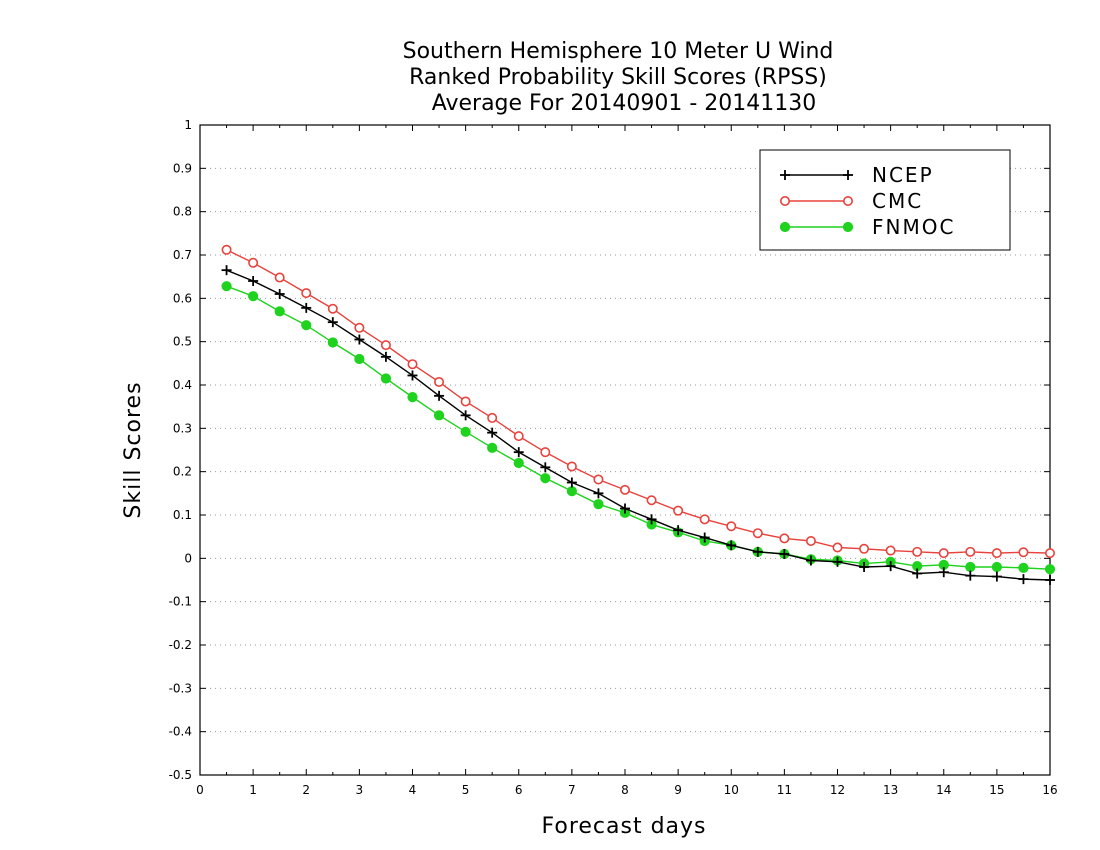 This screenshot has height=850, width=1100. Describe the element at coordinates (943, 790) in the screenshot. I see `x-tick-label: 14` at that location.